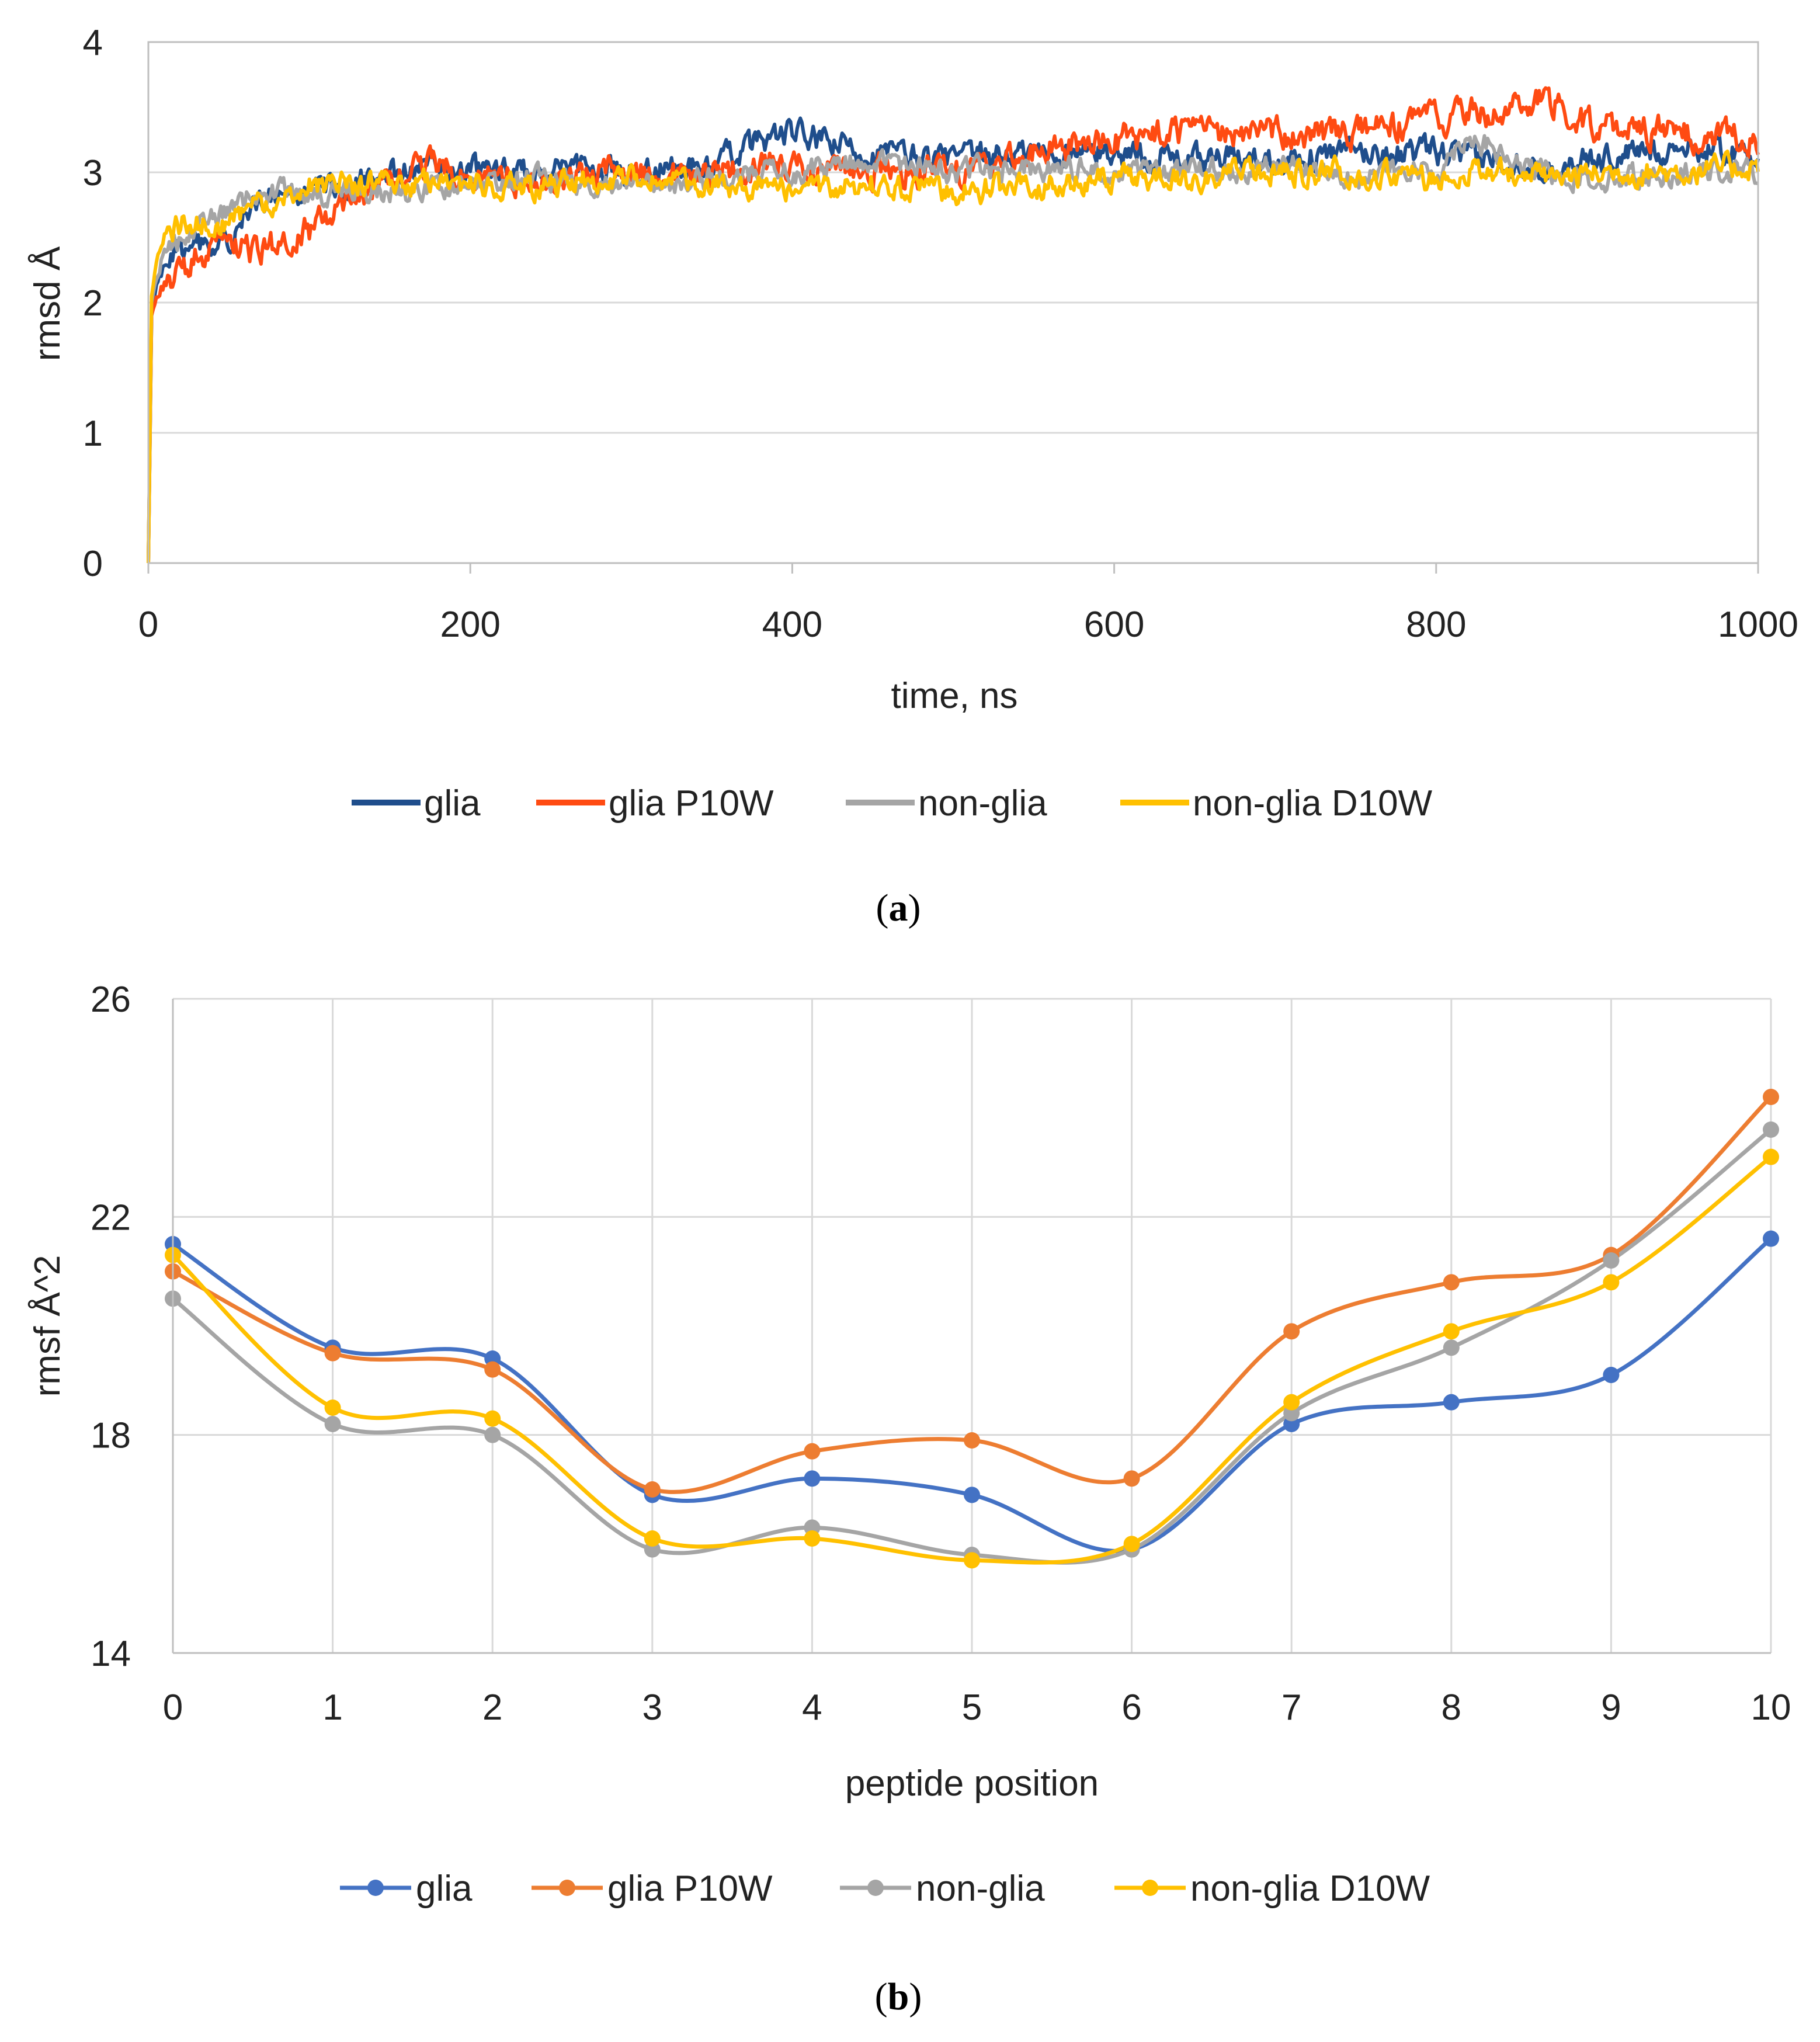  I want to click on panel-b-x-tick-9: 9, so click(1611, 1708).